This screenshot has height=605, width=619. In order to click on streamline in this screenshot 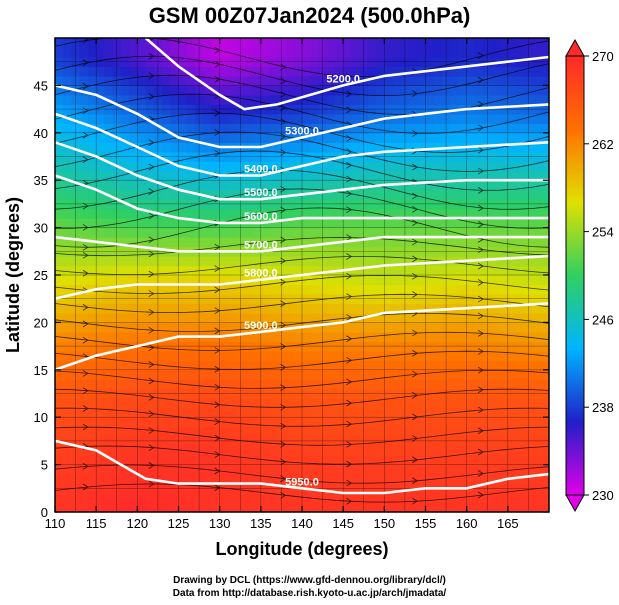, I will do `click(302, 303)`.